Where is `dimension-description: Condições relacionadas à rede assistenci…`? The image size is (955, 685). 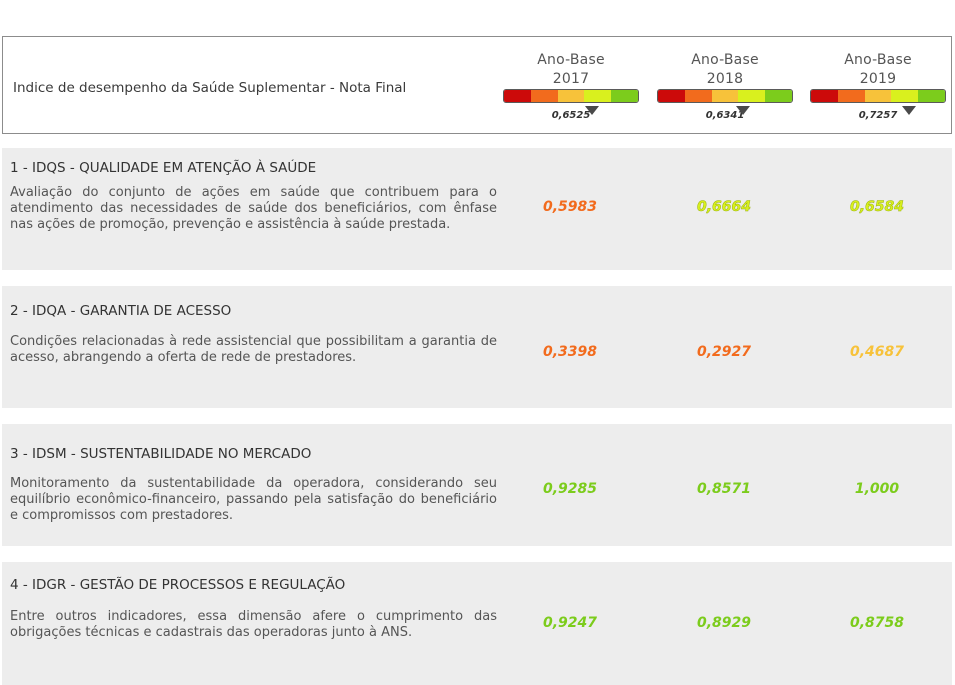 dimension-description: Condições relacionadas à rede assistenci… is located at coordinates (253, 349).